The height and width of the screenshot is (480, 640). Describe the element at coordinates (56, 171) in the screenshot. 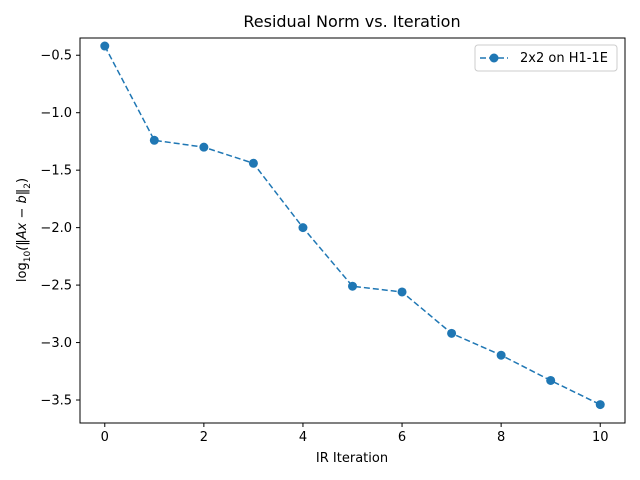

I see `y-tick-label: −1.5` at that location.